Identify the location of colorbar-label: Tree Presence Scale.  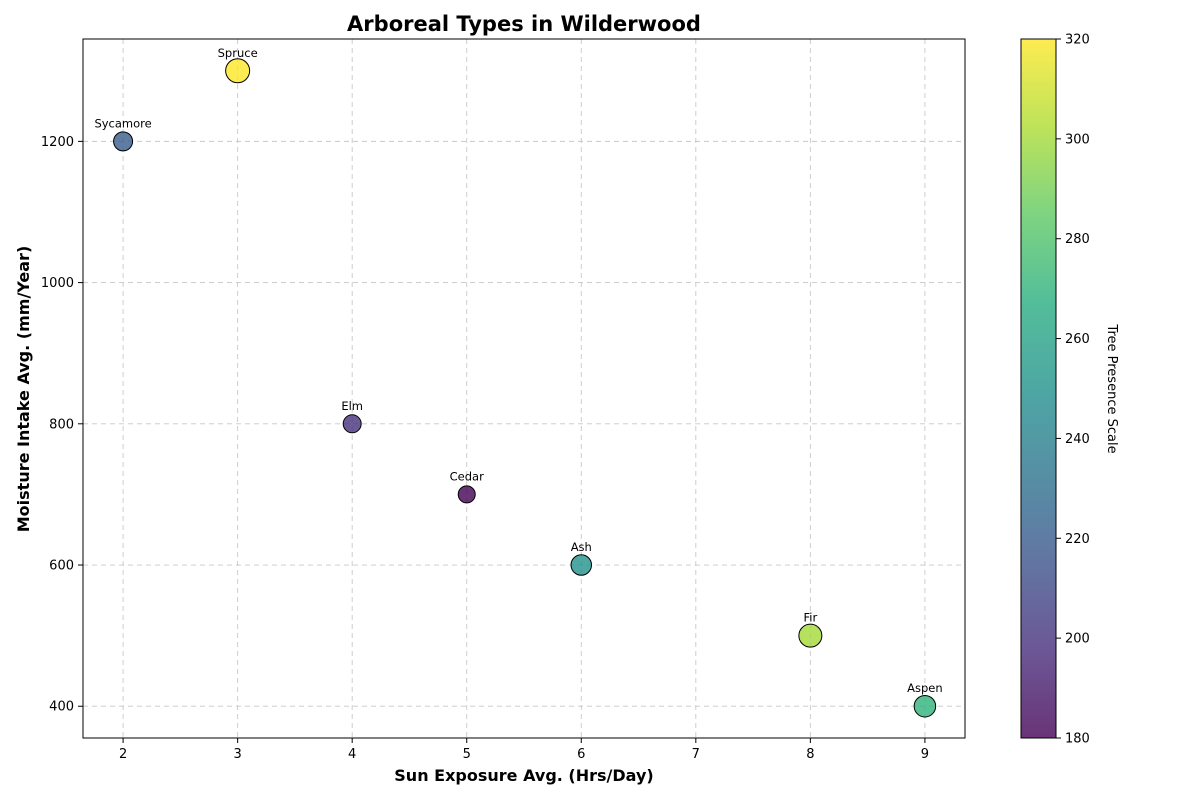
(1111, 388).